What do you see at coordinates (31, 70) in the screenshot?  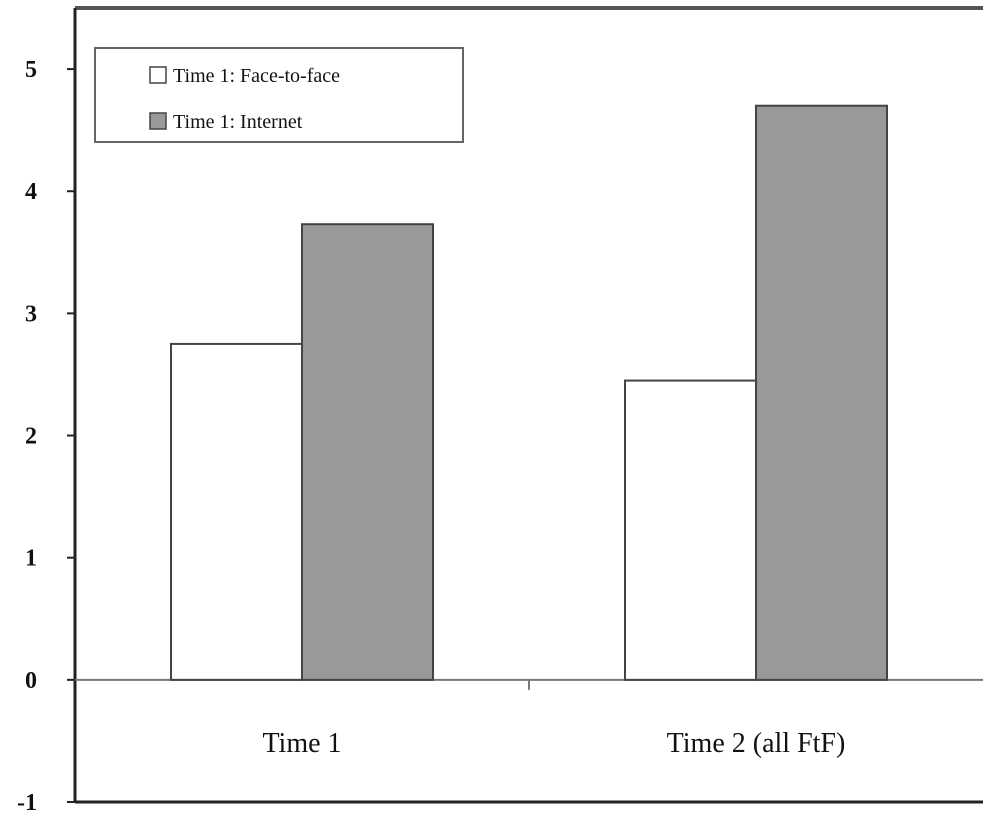 I see `y-tick-label: 5` at bounding box center [31, 70].